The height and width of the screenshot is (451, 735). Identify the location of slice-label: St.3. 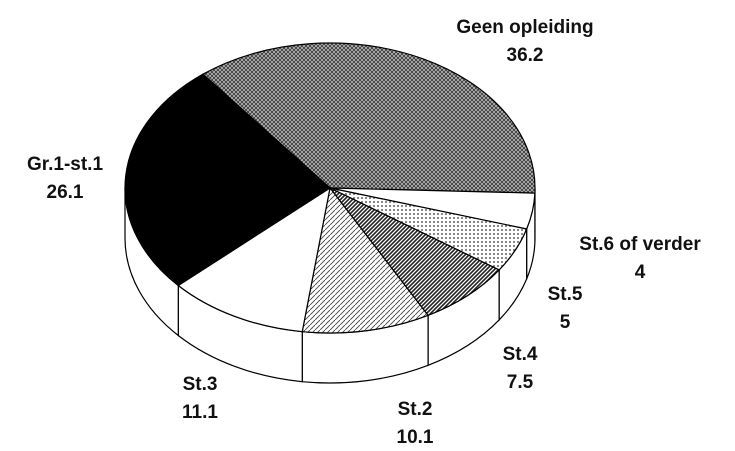
(200, 384).